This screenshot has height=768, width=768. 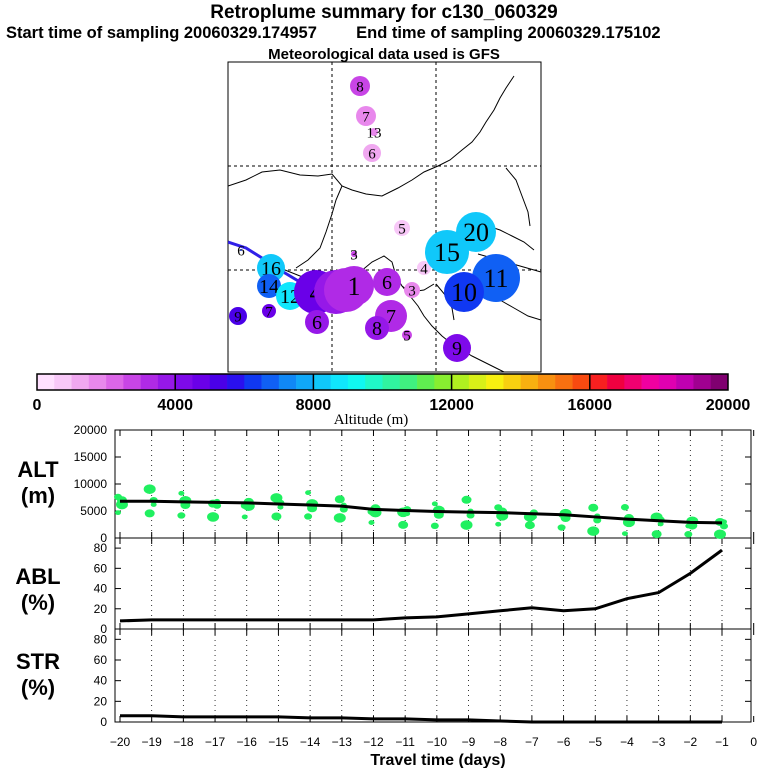 I want to click on x-tick-label: −9, so click(x=469, y=742).